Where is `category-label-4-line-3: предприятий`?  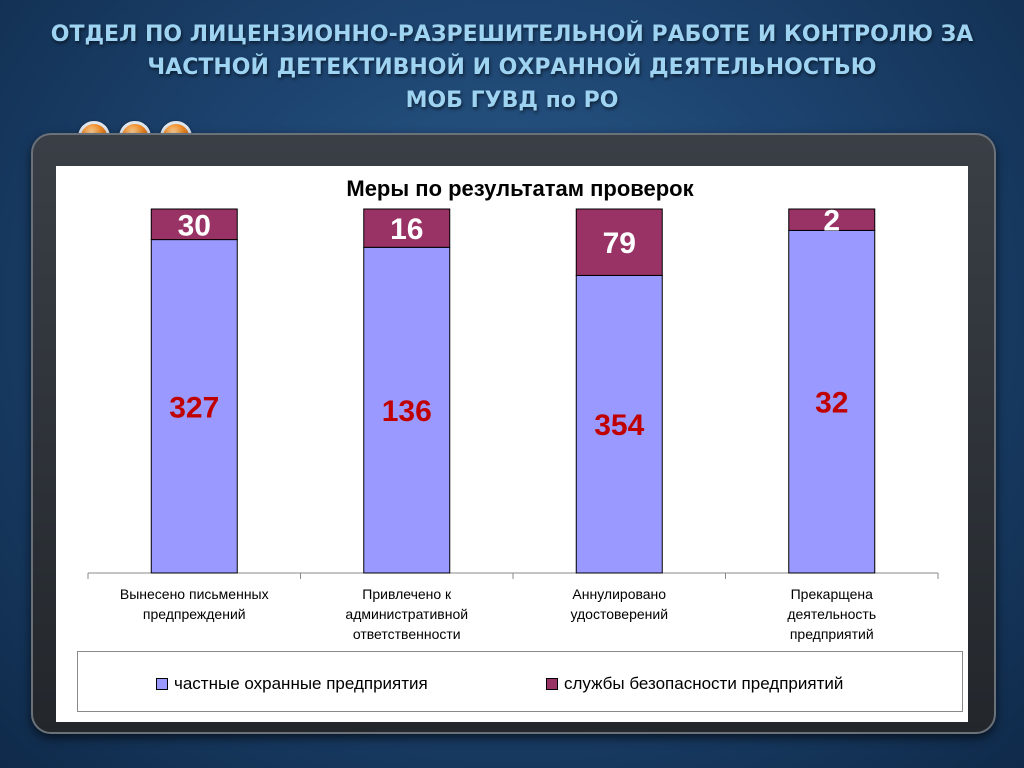 category-label-4-line-3: предприятий is located at coordinates (832, 634).